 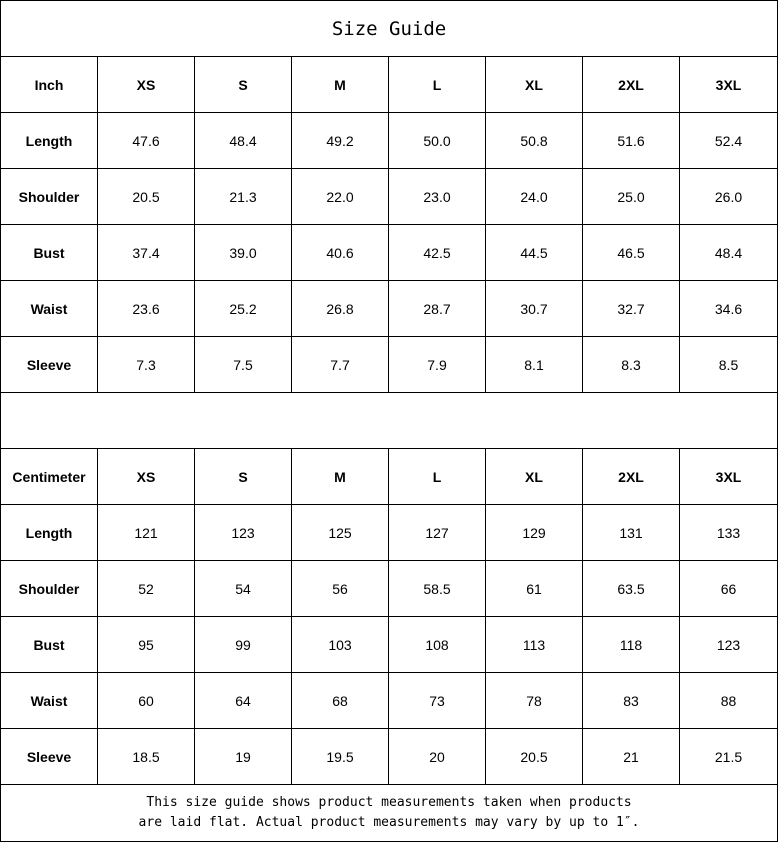 I want to click on measurement-value: 127, so click(x=437, y=532).